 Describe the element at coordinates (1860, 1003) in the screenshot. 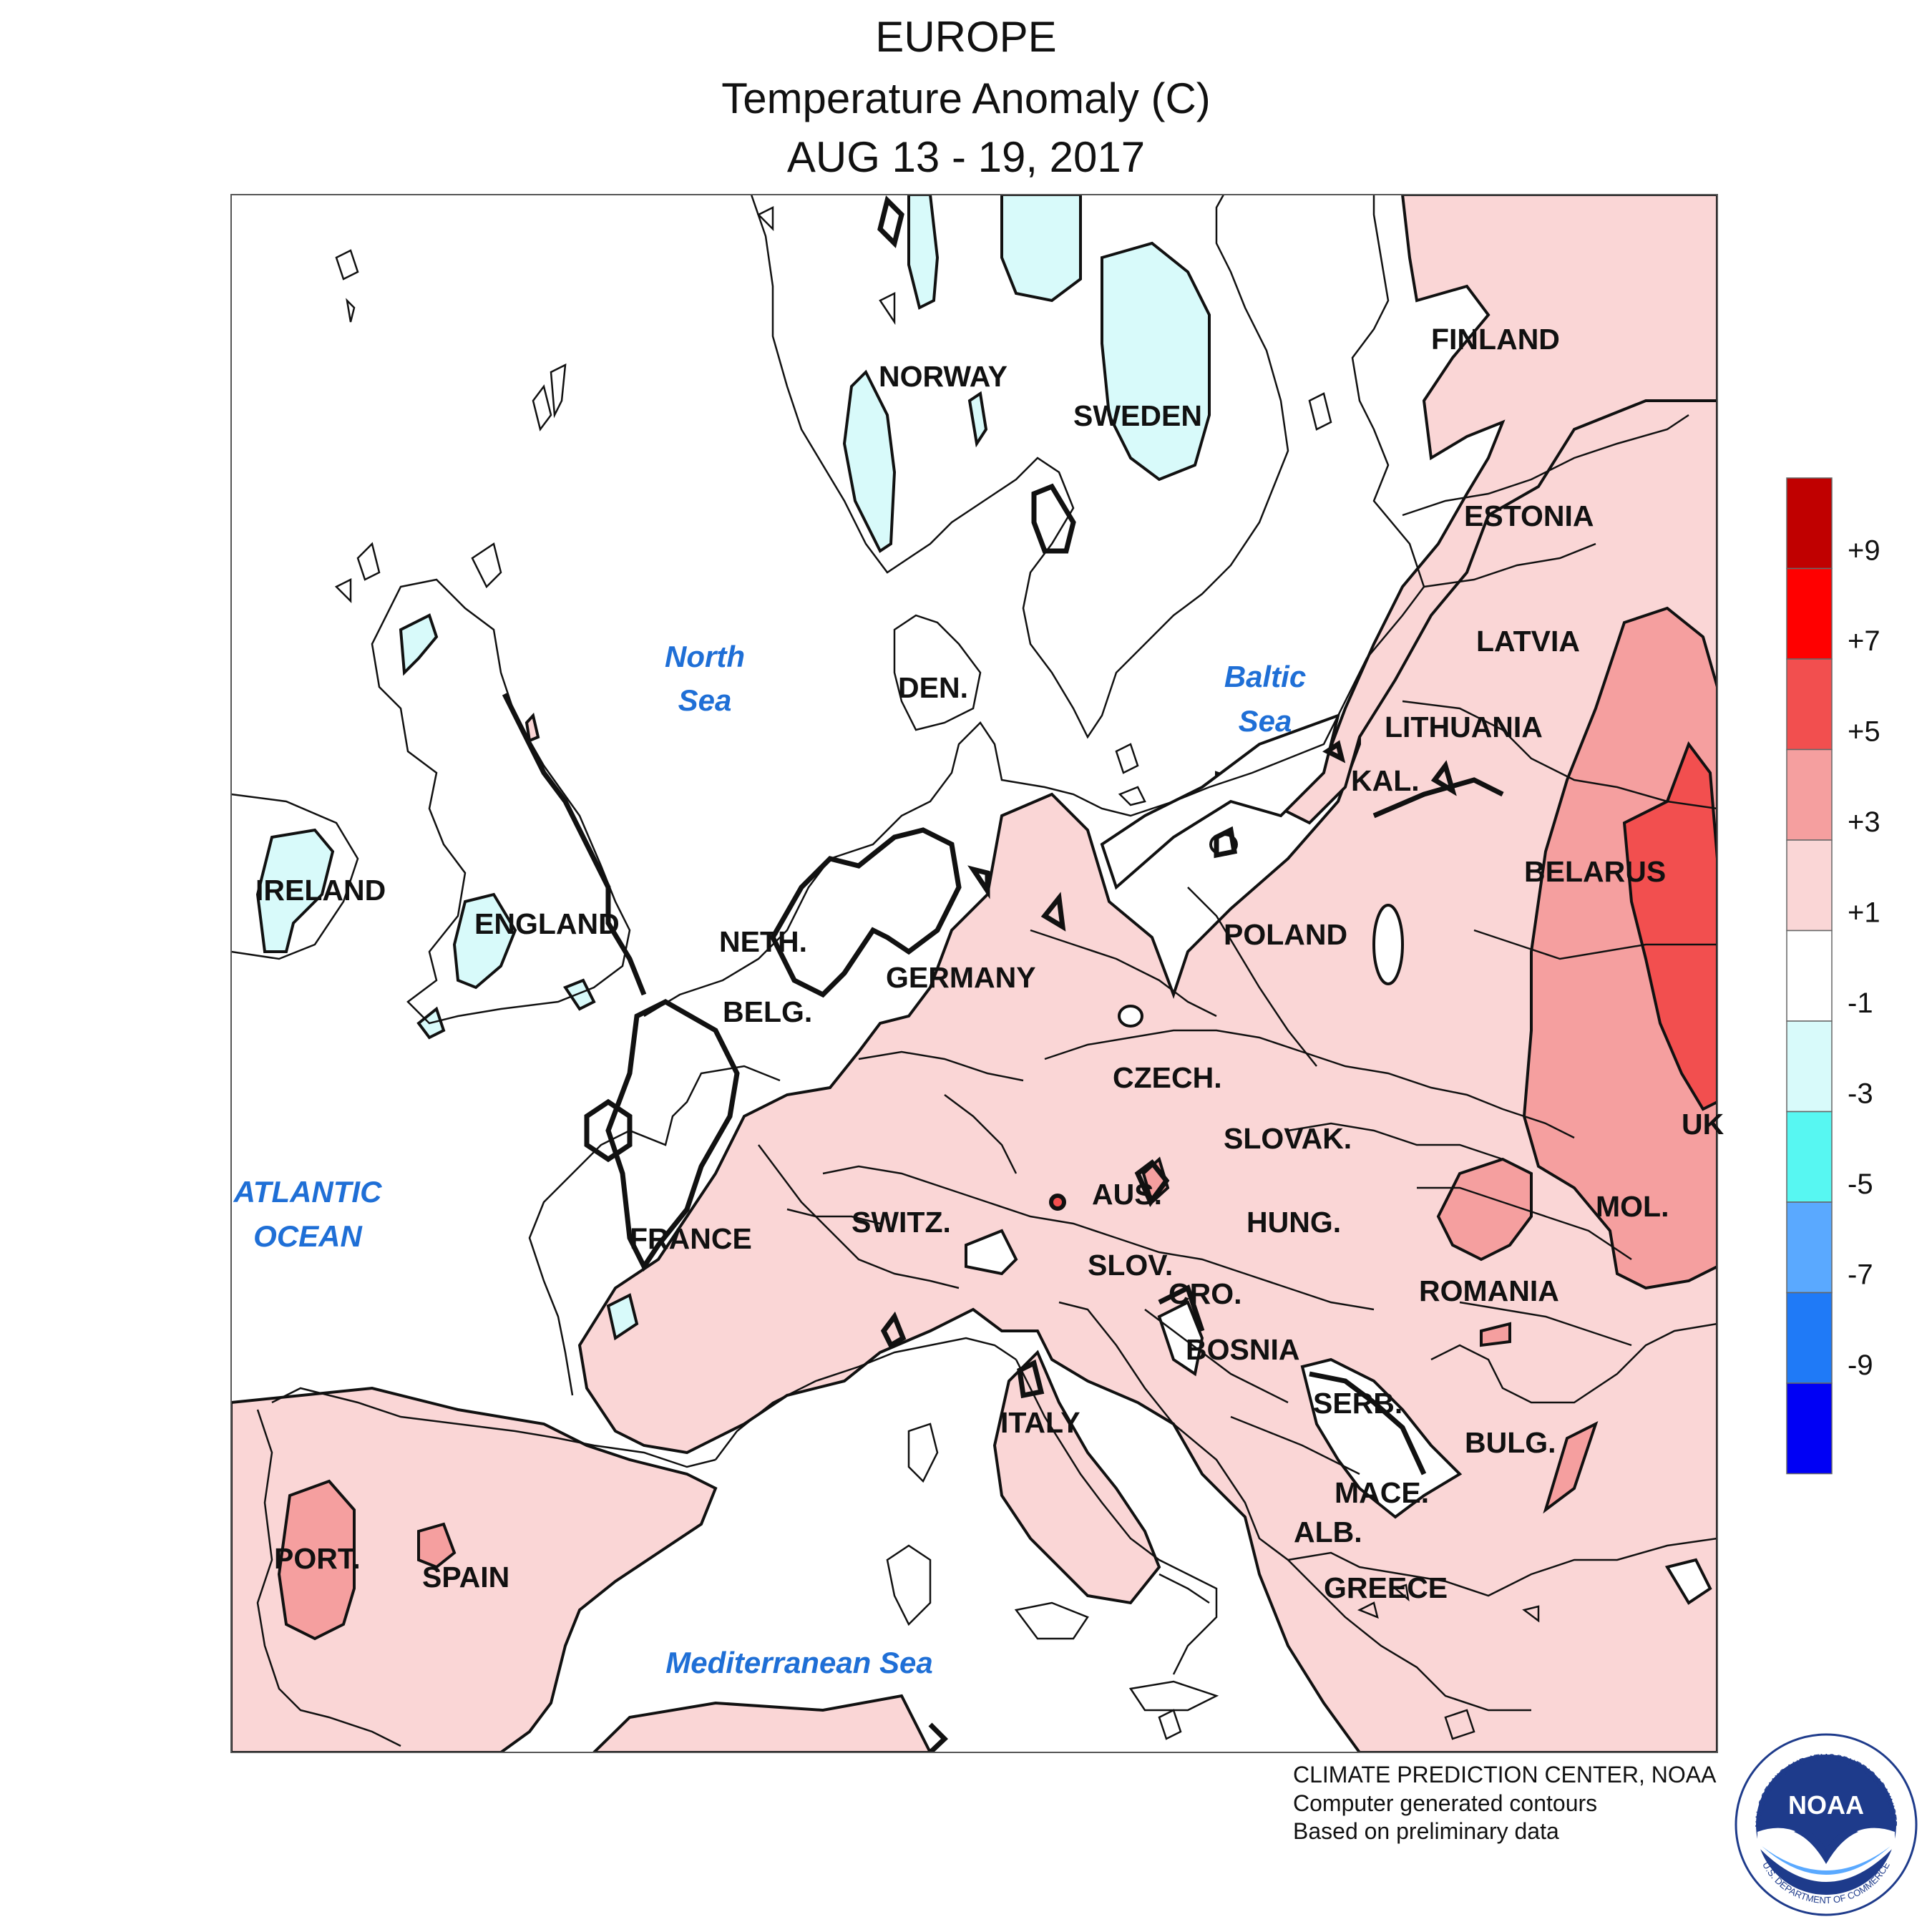

I see `legend-tick-label: -1` at that location.